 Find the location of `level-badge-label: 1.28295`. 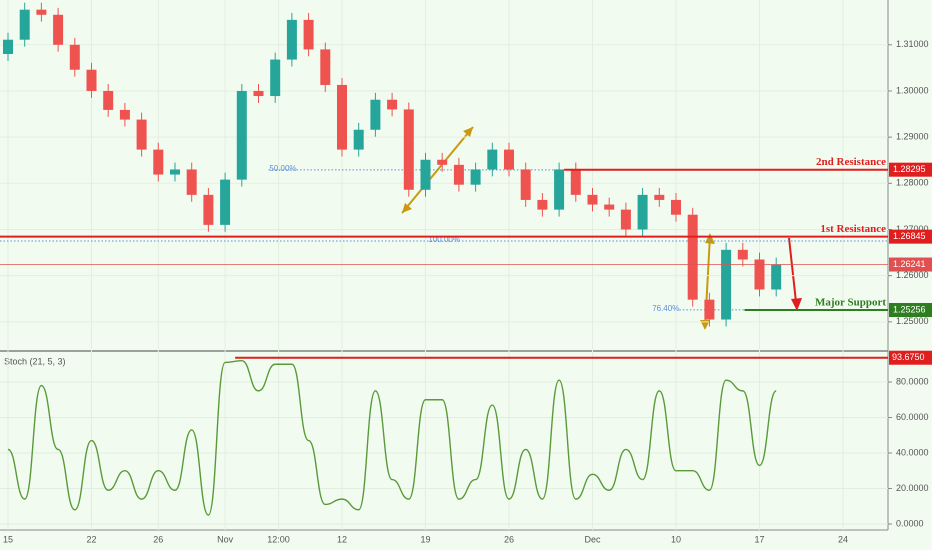

level-badge-label: 1.28295 is located at coordinates (909, 169).